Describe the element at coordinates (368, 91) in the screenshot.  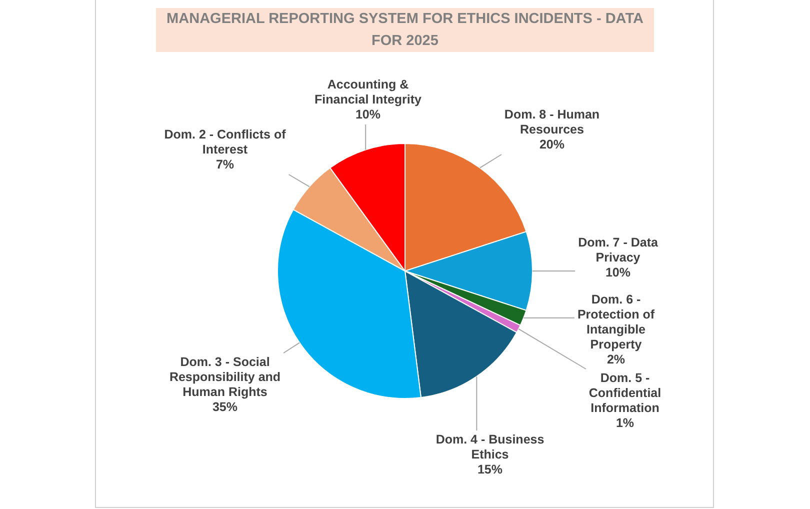
I see `slice-label: Accounting & Financial Integrity` at that location.